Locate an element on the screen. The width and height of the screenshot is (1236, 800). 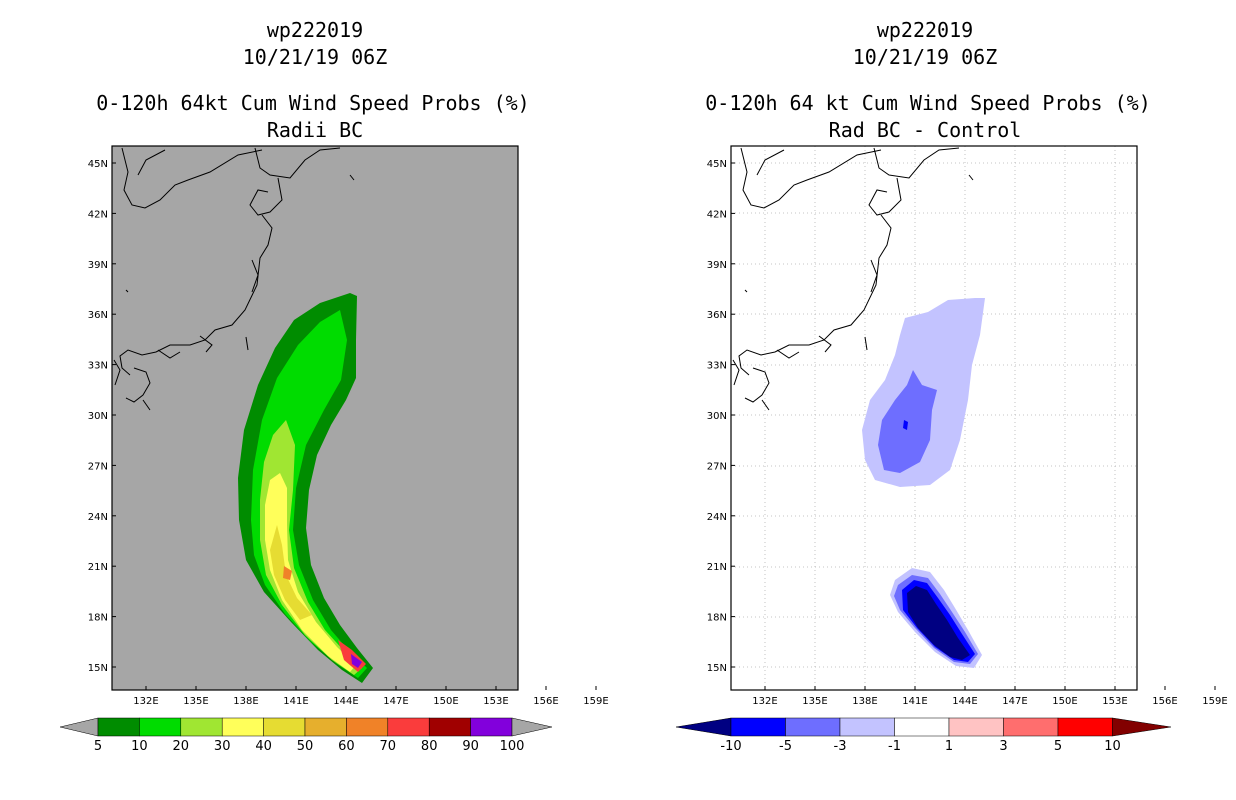
left-colorbar-high-arrow is located at coordinates (532, 727).